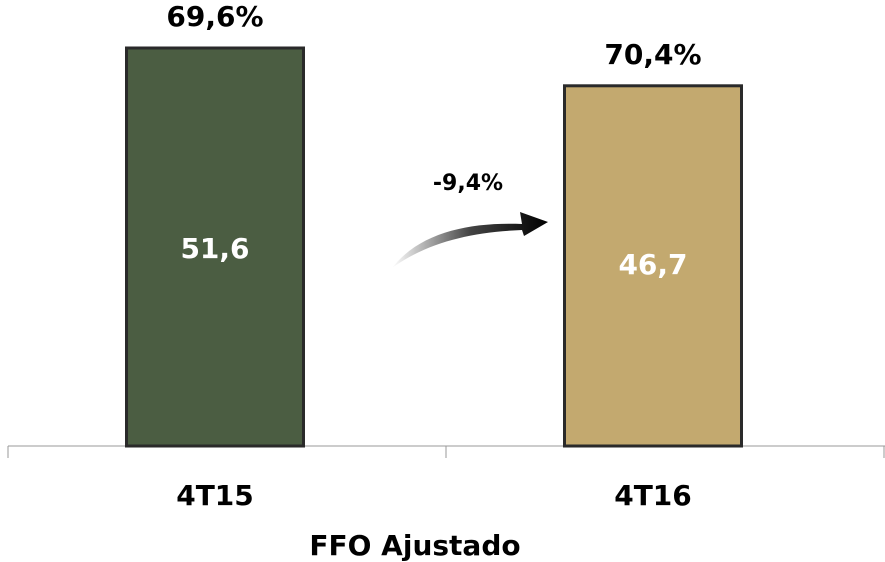 This screenshot has width=885, height=562. I want to click on x-tick-label: 4T16, so click(653, 495).